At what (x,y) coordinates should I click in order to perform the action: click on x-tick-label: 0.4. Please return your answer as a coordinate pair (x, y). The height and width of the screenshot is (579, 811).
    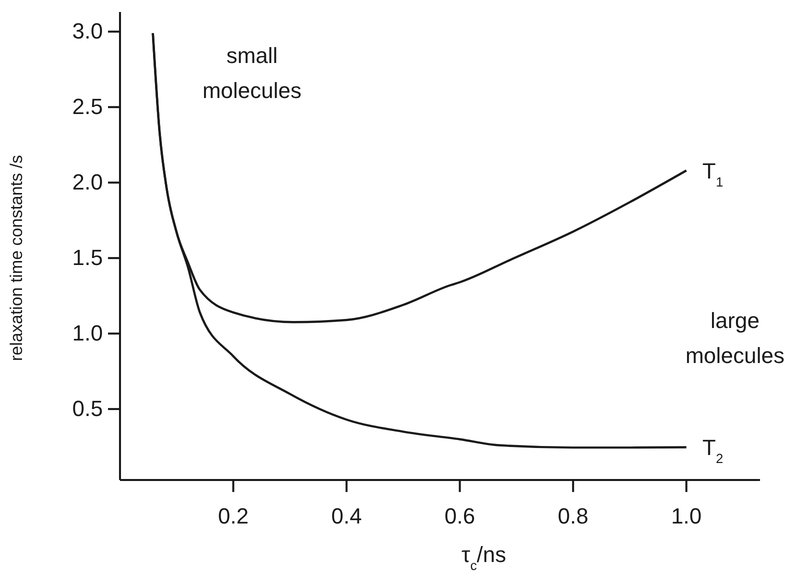
    Looking at the image, I should click on (346, 516).